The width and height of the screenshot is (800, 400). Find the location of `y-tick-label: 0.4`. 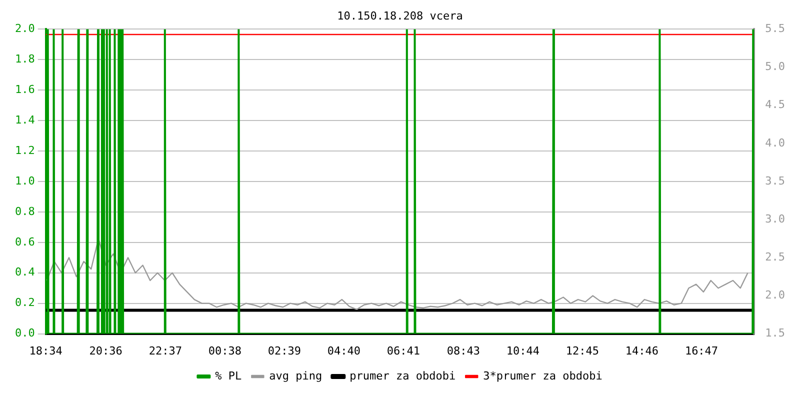

y-tick-label: 0.4 is located at coordinates (25, 272).